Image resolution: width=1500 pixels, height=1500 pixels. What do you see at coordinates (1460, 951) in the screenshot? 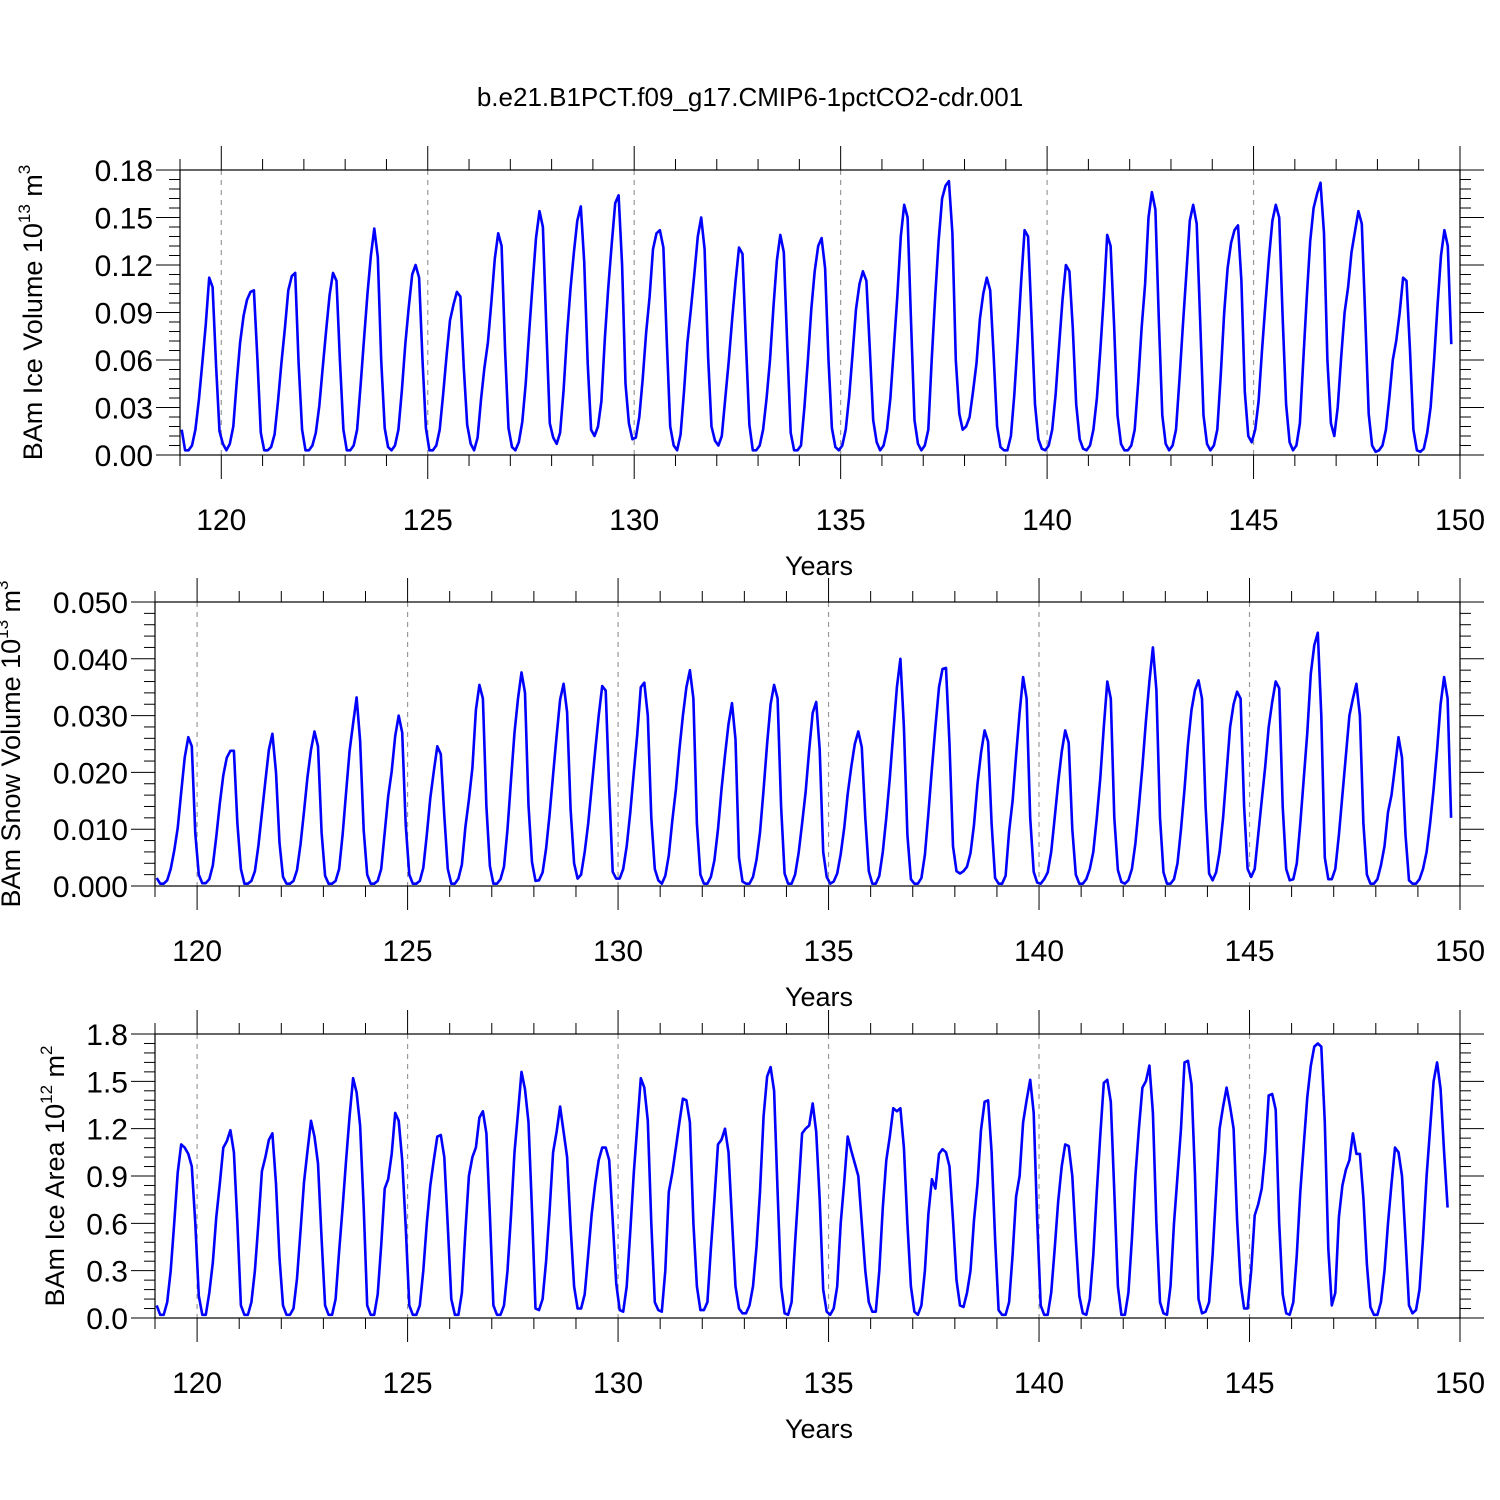
I see `snow-volume-x-tick-label: 150` at bounding box center [1460, 951].